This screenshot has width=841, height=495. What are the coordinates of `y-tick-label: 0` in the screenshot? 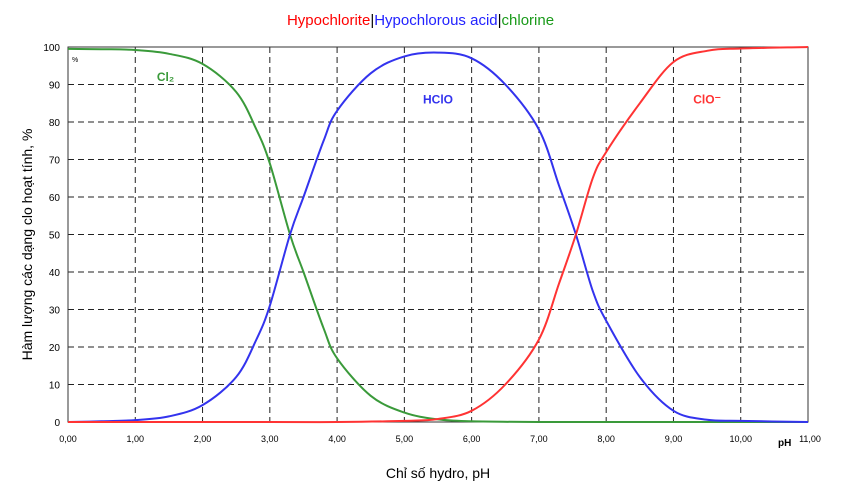 It's located at (57, 423).